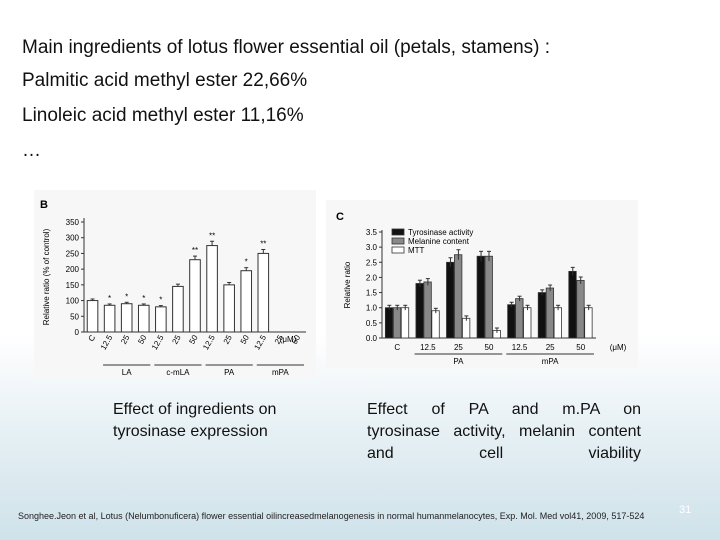  Describe the element at coordinates (73, 269) in the screenshot. I see `chart-b-ytick-label: 200` at that location.